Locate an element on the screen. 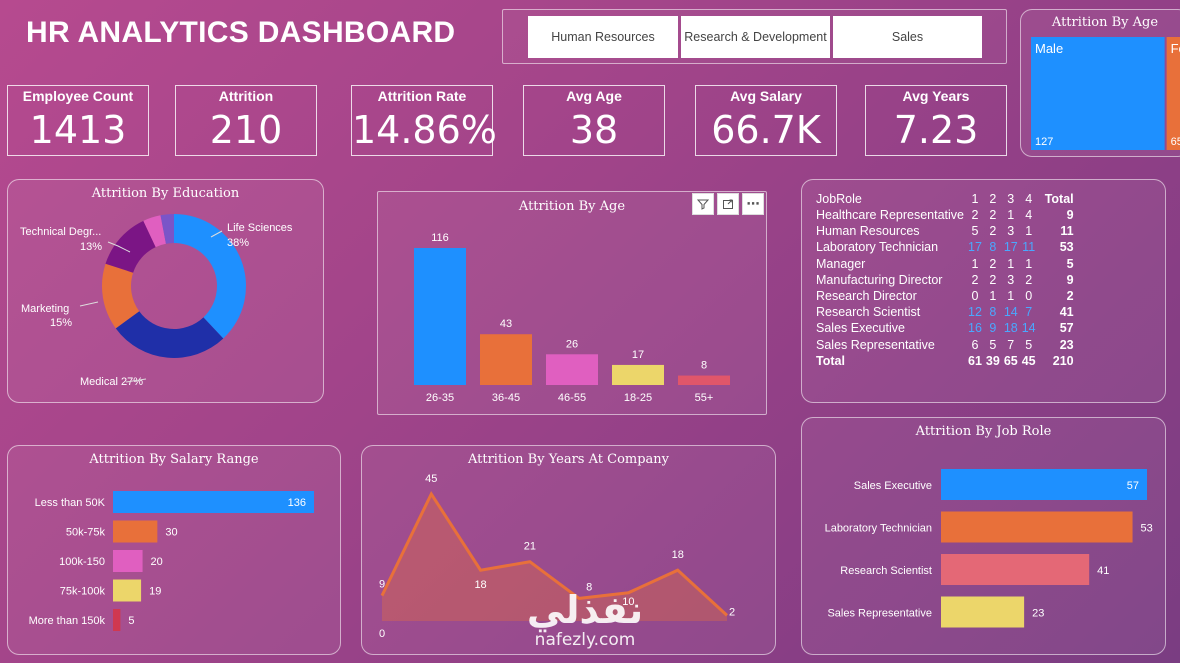 The width and height of the screenshot is (1180, 663). matrix-header-row: JobRole 1 2 3 4 Total is located at coordinates (949, 198).